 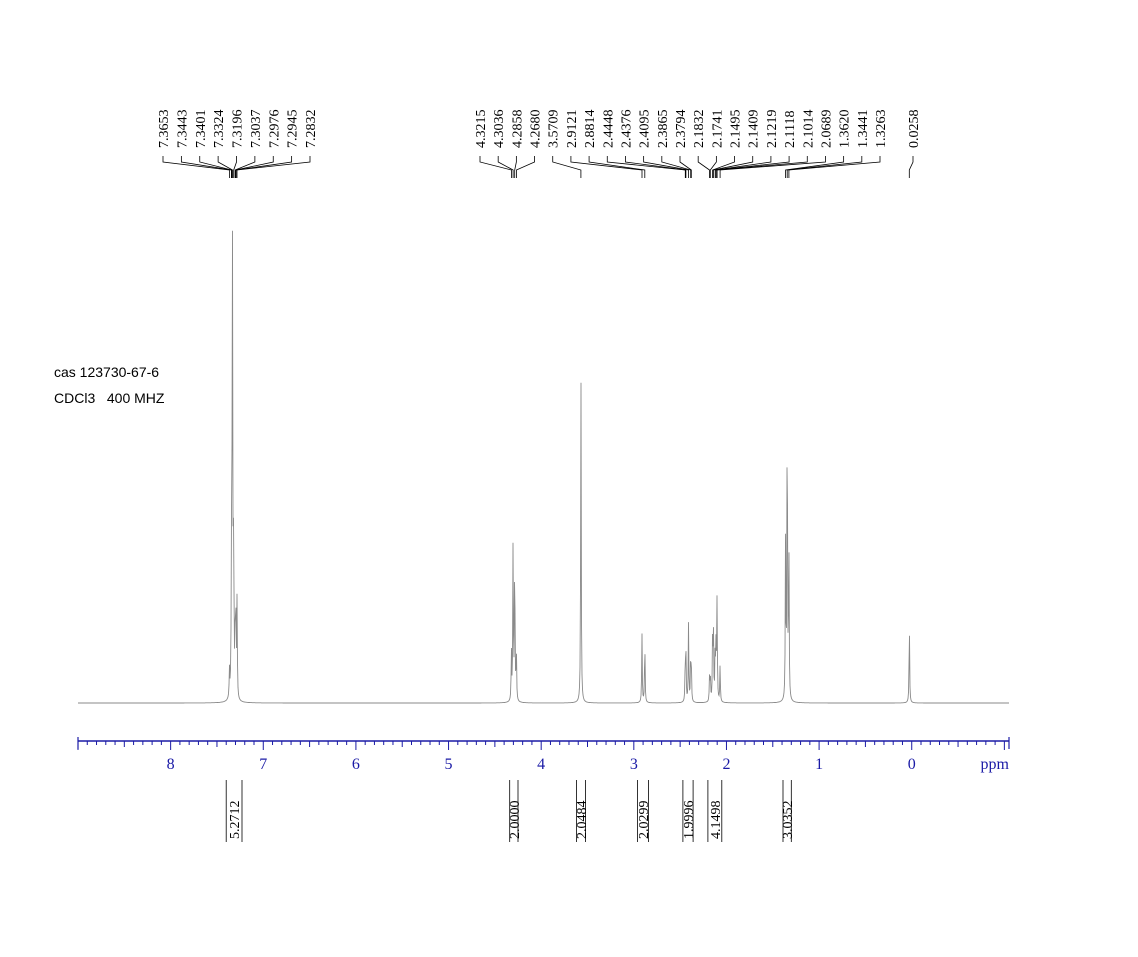 I want to click on x-axis-tick-label: 2, so click(x=726, y=764).